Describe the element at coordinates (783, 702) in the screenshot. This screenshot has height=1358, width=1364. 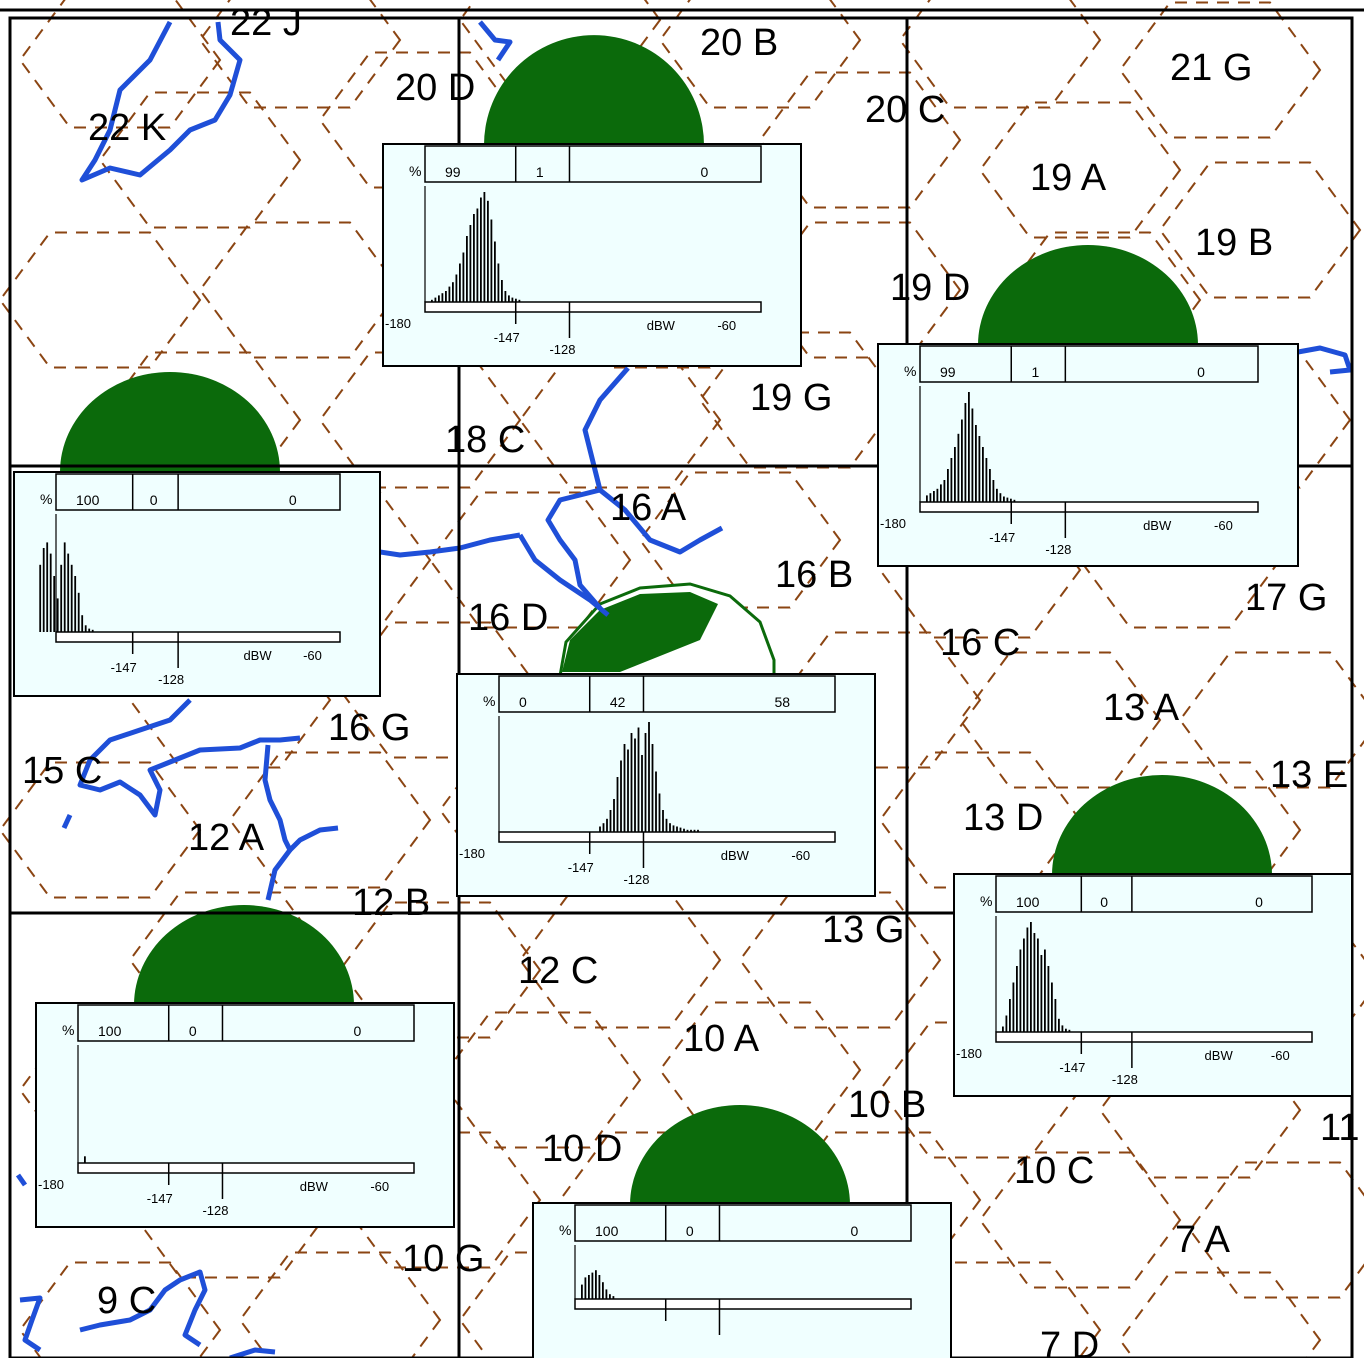
I see `percent-value: 58` at that location.